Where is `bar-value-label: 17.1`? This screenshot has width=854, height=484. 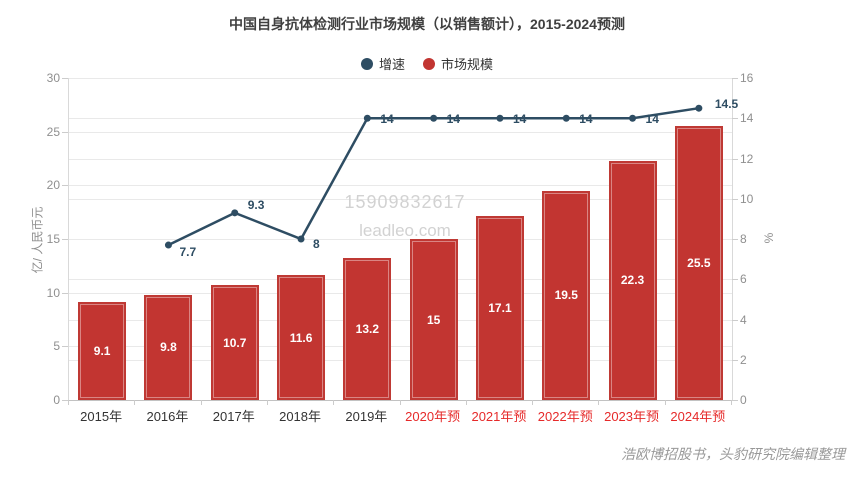 bar-value-label: 17.1 is located at coordinates (500, 308).